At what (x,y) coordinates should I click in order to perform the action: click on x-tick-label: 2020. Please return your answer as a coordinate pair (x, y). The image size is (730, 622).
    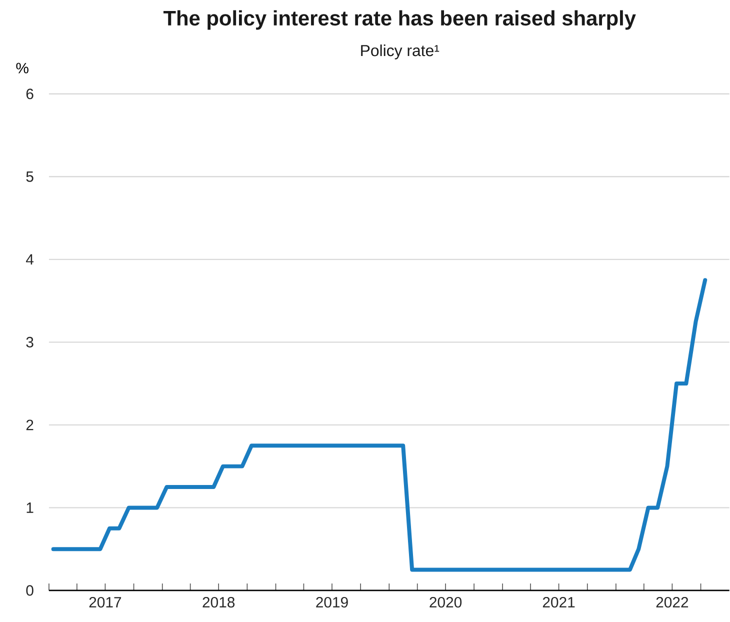
    Looking at the image, I should click on (446, 602).